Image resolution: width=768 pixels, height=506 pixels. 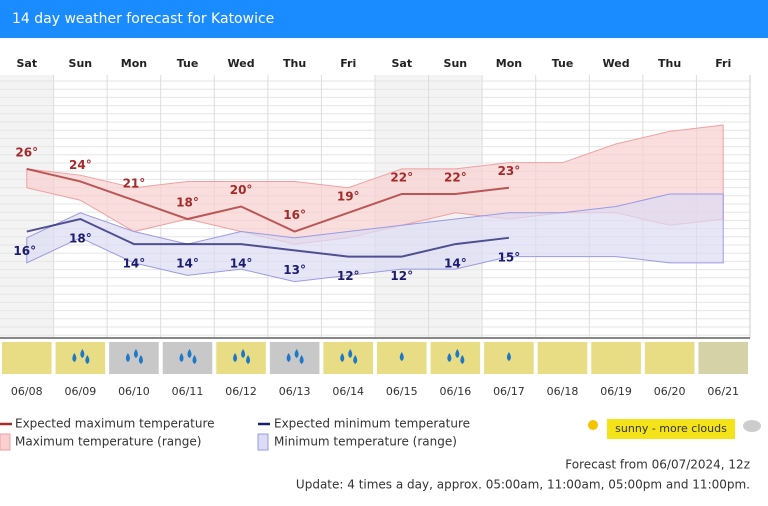 What do you see at coordinates (593, 425) in the screenshot?
I see `sun-icon` at bounding box center [593, 425].